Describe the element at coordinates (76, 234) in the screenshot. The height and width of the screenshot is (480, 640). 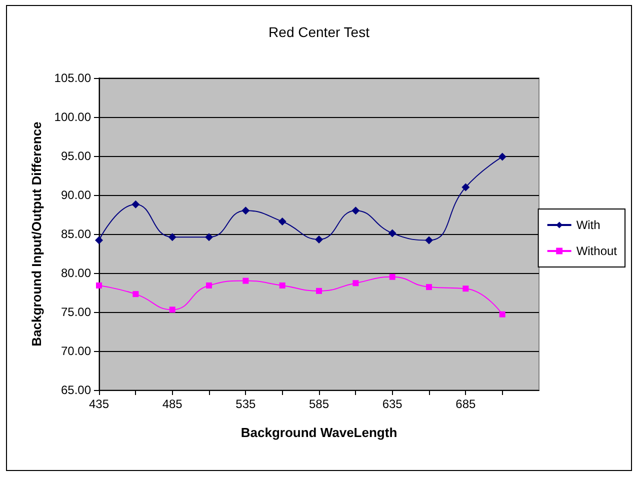
I see `y-tick-label: 85.00` at that location.